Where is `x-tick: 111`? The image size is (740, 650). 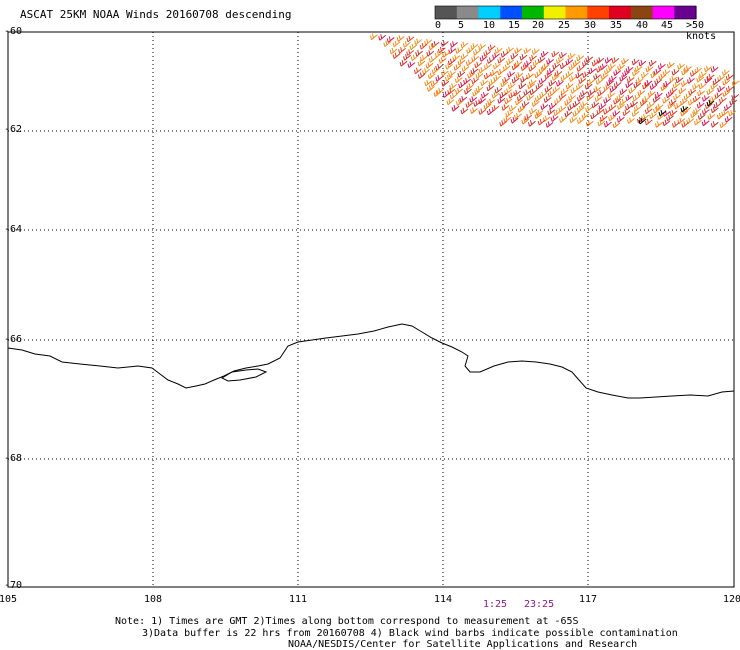 x-tick: 111 is located at coordinates (298, 599).